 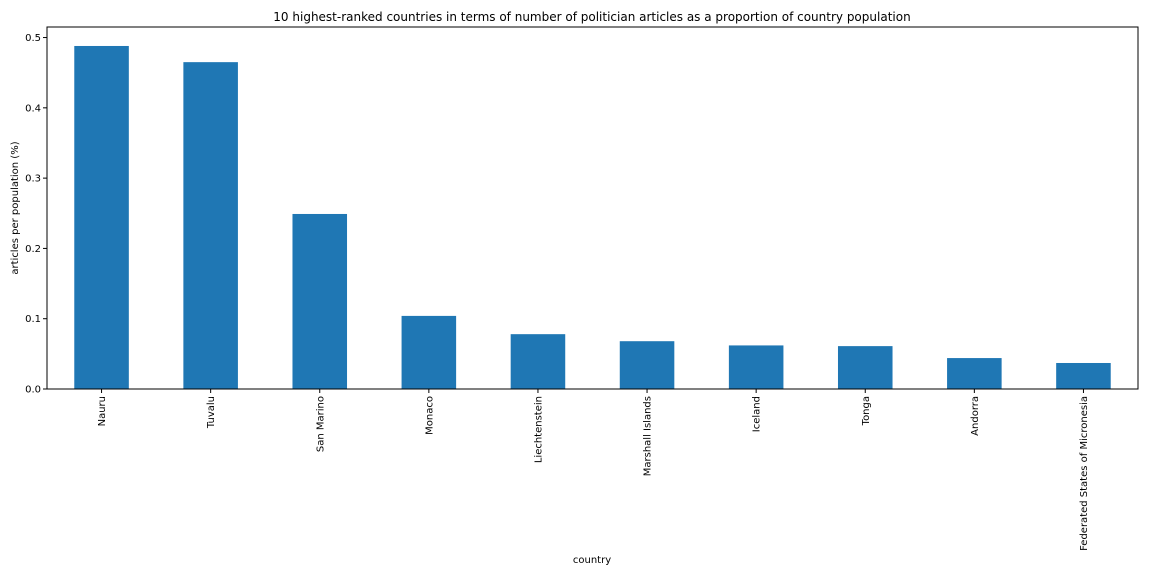 What do you see at coordinates (33, 319) in the screenshot?
I see `y-tick-label: 0.1` at bounding box center [33, 319].